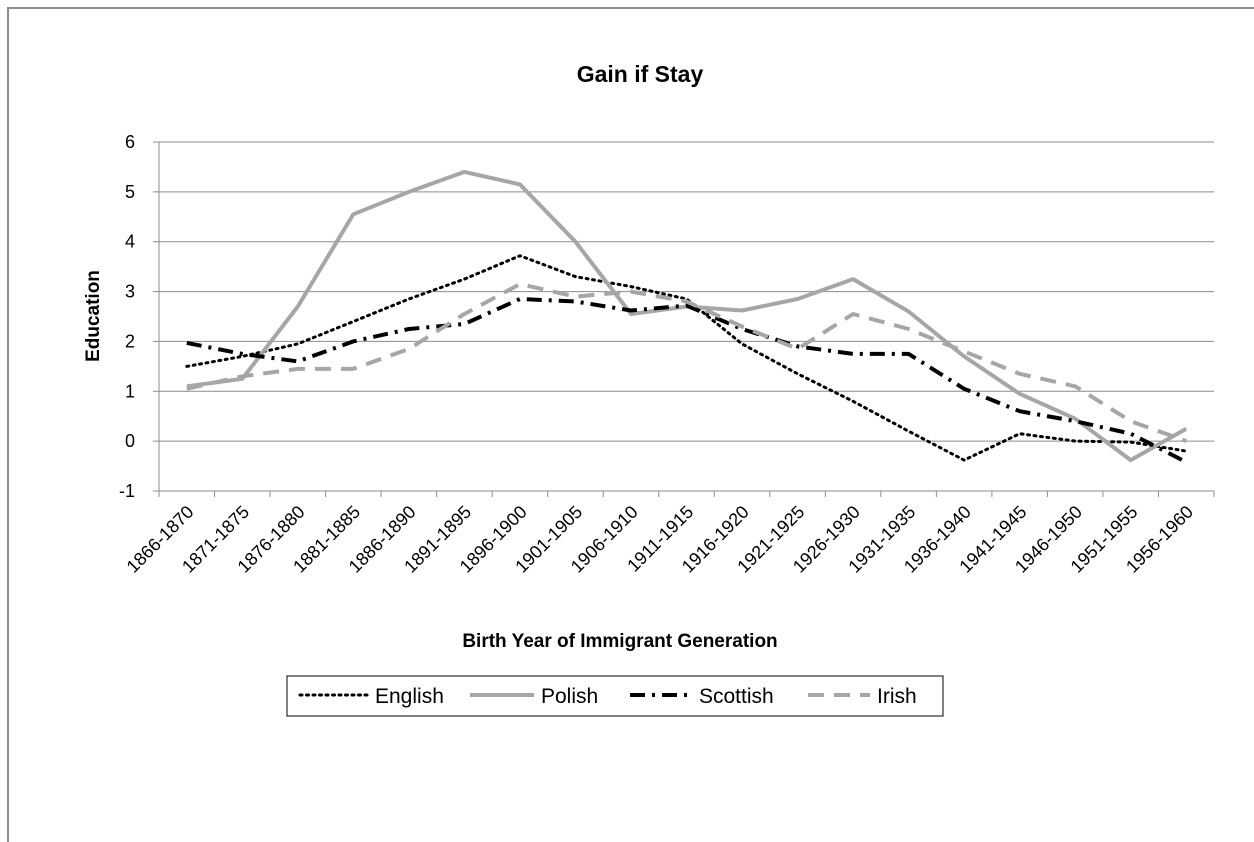 The image size is (1254, 842). What do you see at coordinates (130, 242) in the screenshot?
I see `y-tick-label: 4` at bounding box center [130, 242].